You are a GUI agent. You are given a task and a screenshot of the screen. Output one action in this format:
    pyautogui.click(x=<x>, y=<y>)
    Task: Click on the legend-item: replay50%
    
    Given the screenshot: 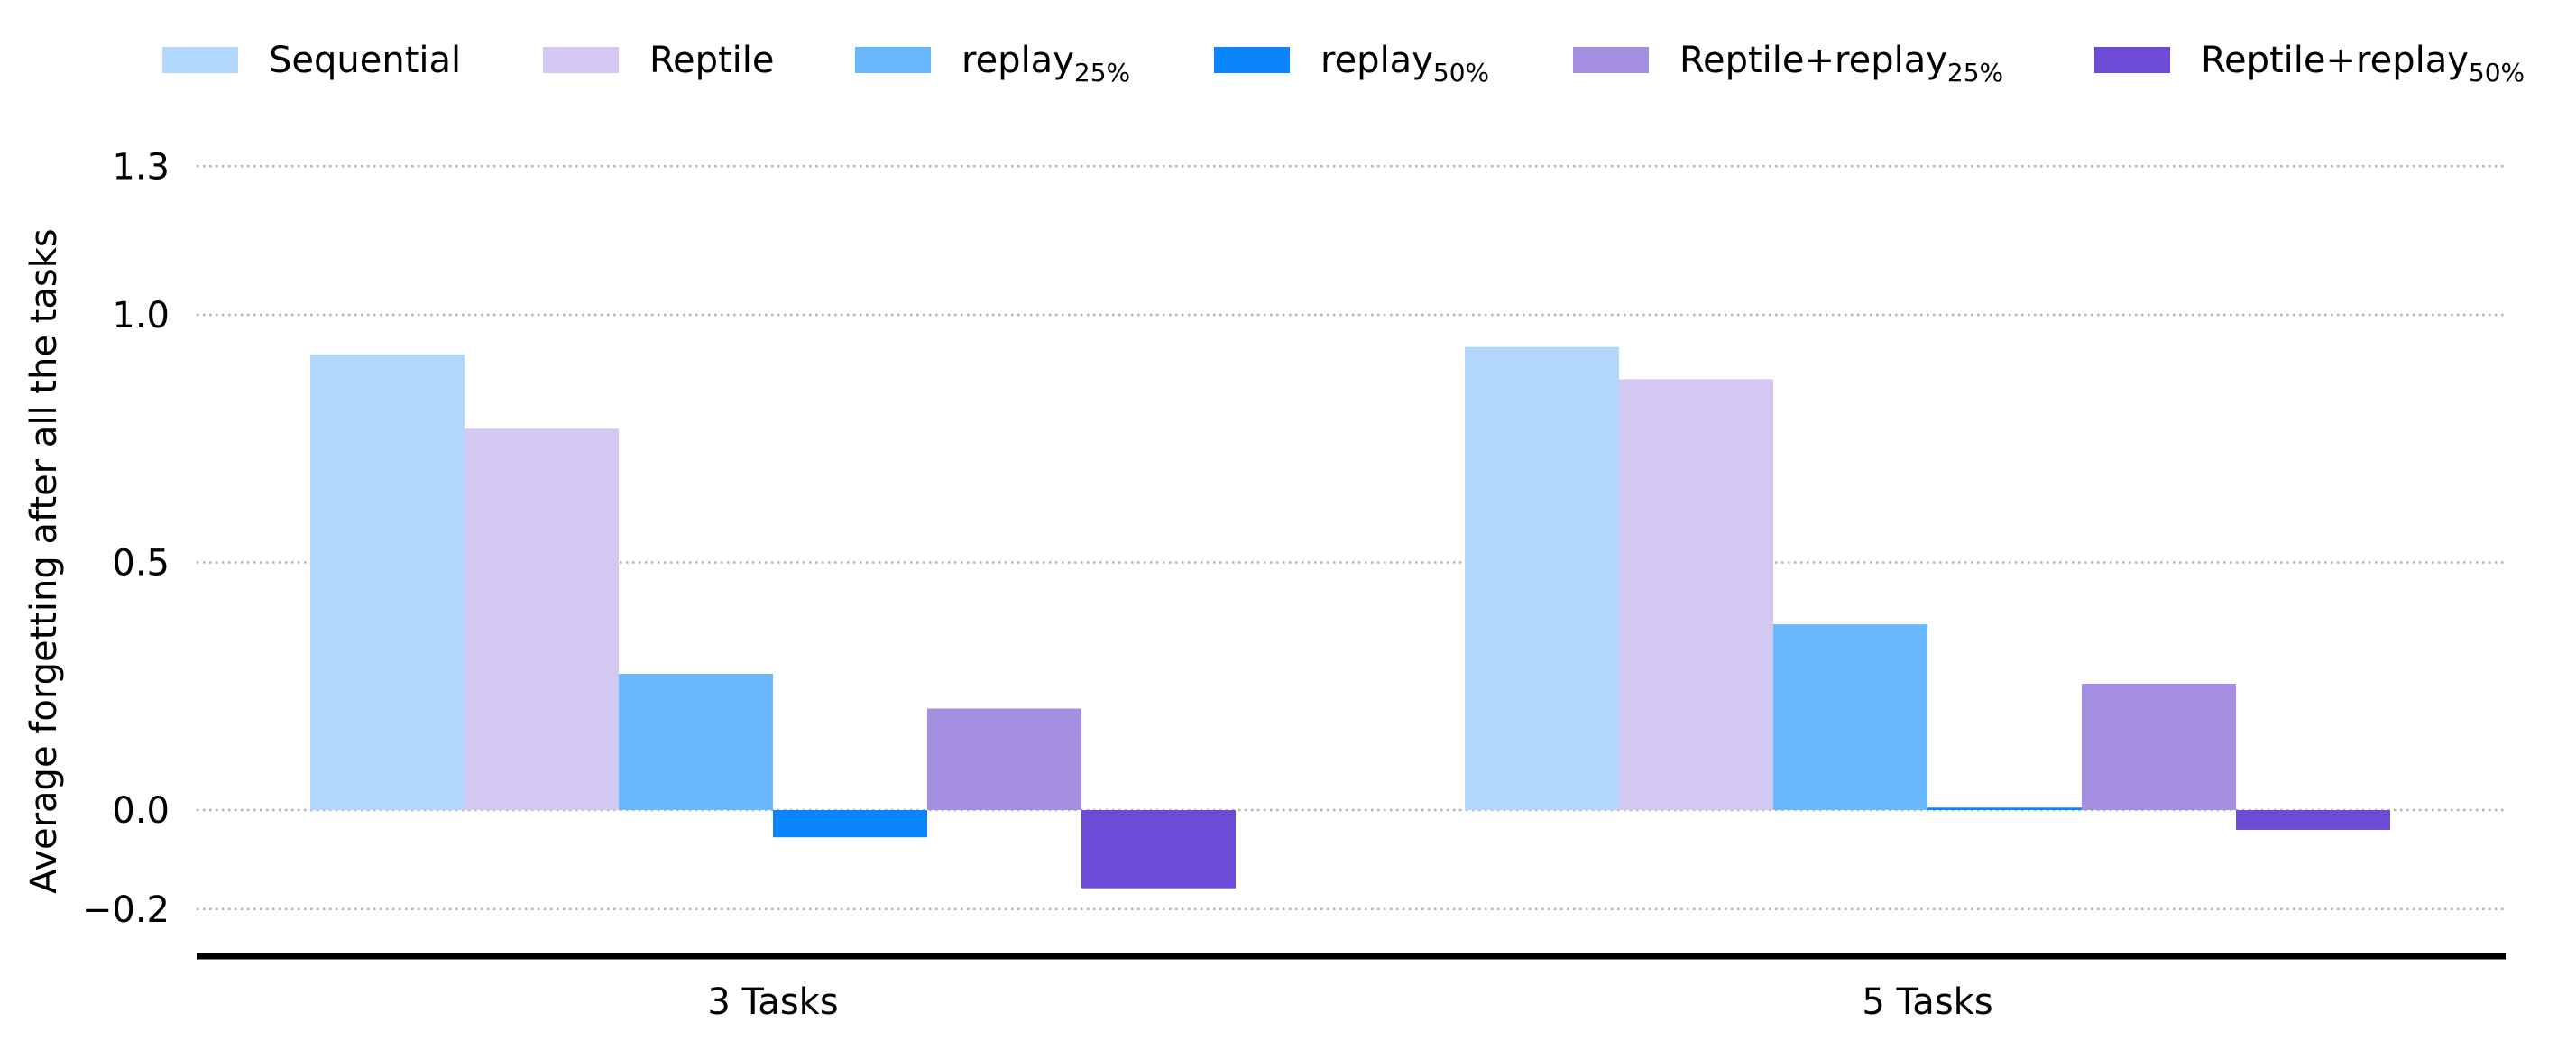 What is the action you would take?
    pyautogui.click(x=1351, y=64)
    